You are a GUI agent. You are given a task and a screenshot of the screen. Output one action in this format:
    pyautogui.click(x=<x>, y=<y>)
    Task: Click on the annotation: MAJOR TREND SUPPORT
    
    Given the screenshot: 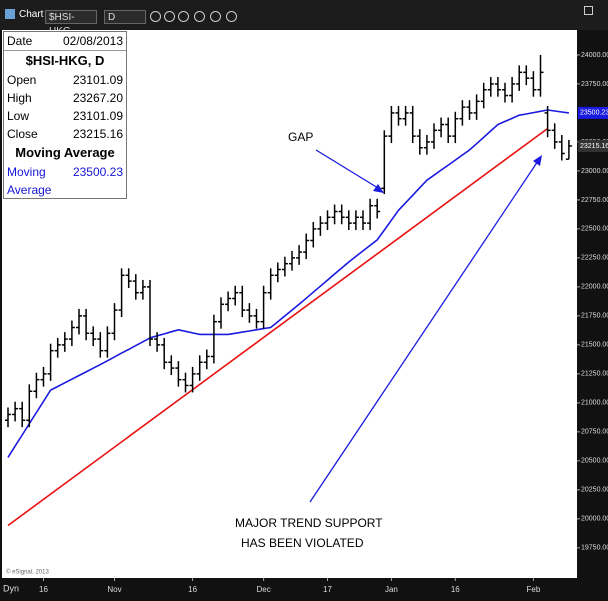 What is the action you would take?
    pyautogui.click(x=309, y=523)
    